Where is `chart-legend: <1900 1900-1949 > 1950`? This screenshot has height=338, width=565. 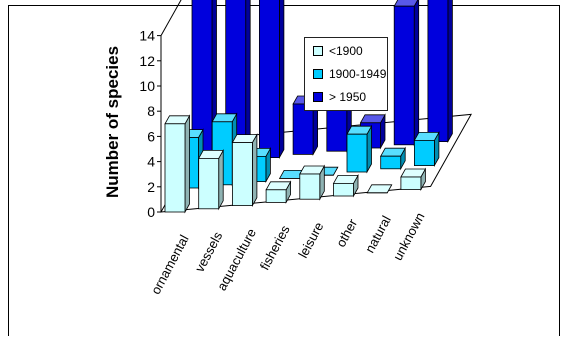 chart-legend: <1900 1900-1949 > 1950 is located at coordinates (346, 74).